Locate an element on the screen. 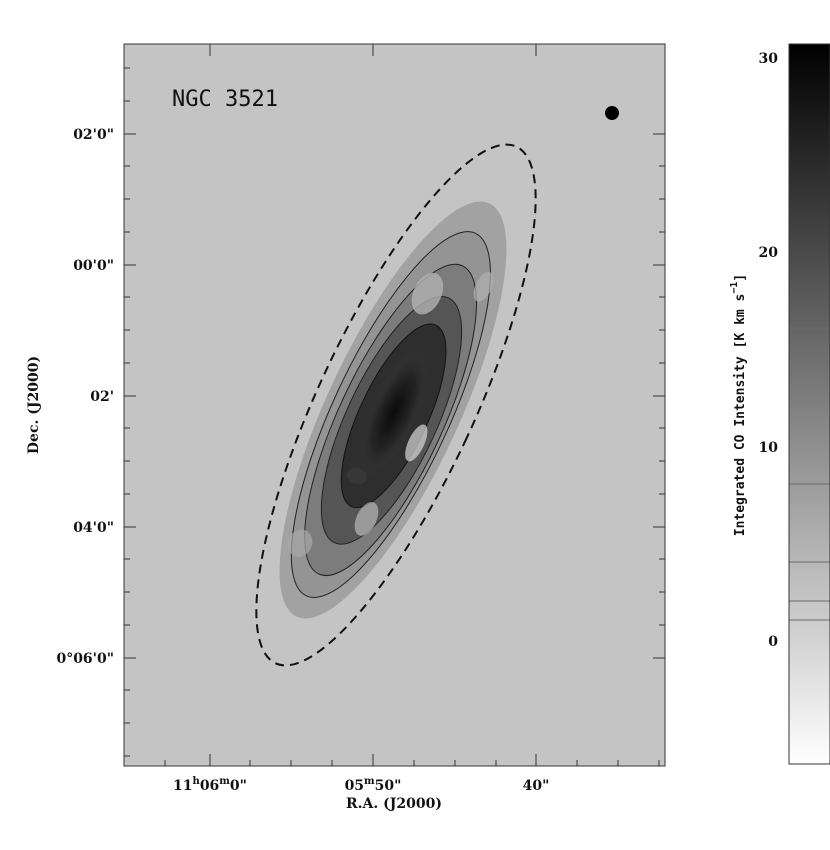  emission-core is located at coordinates (394, 412).